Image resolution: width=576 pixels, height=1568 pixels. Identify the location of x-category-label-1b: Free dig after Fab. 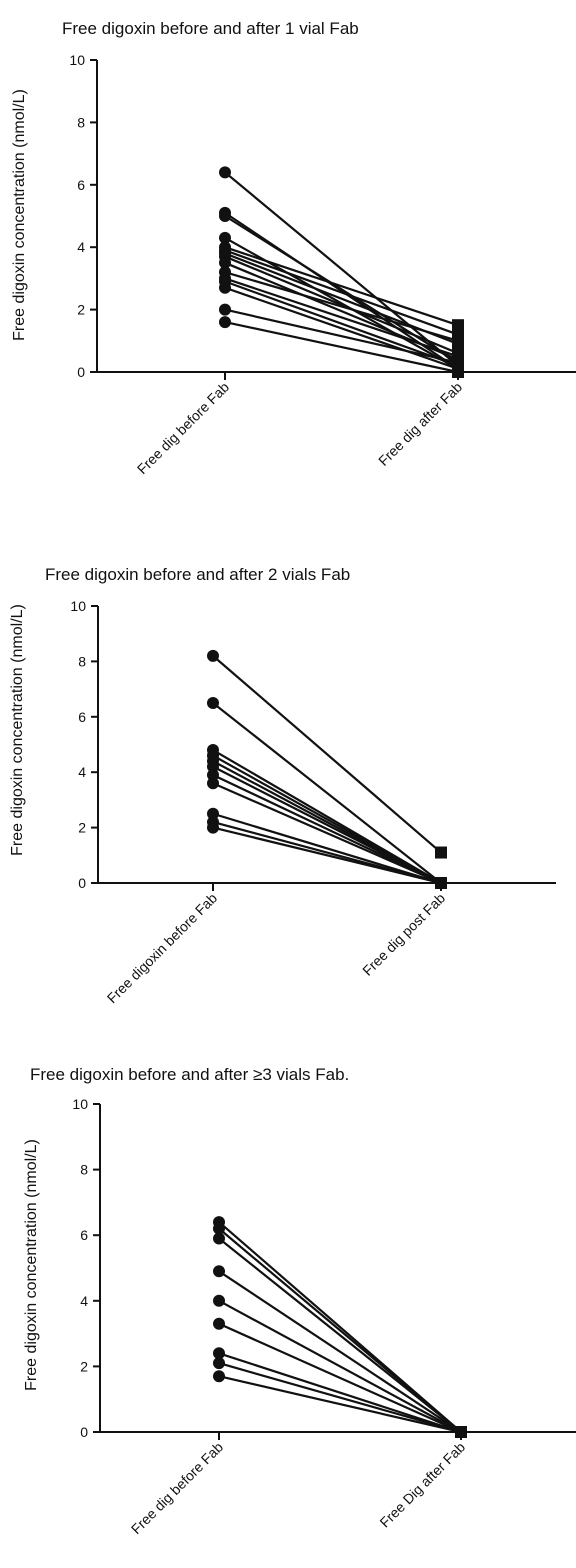
(420, 424).